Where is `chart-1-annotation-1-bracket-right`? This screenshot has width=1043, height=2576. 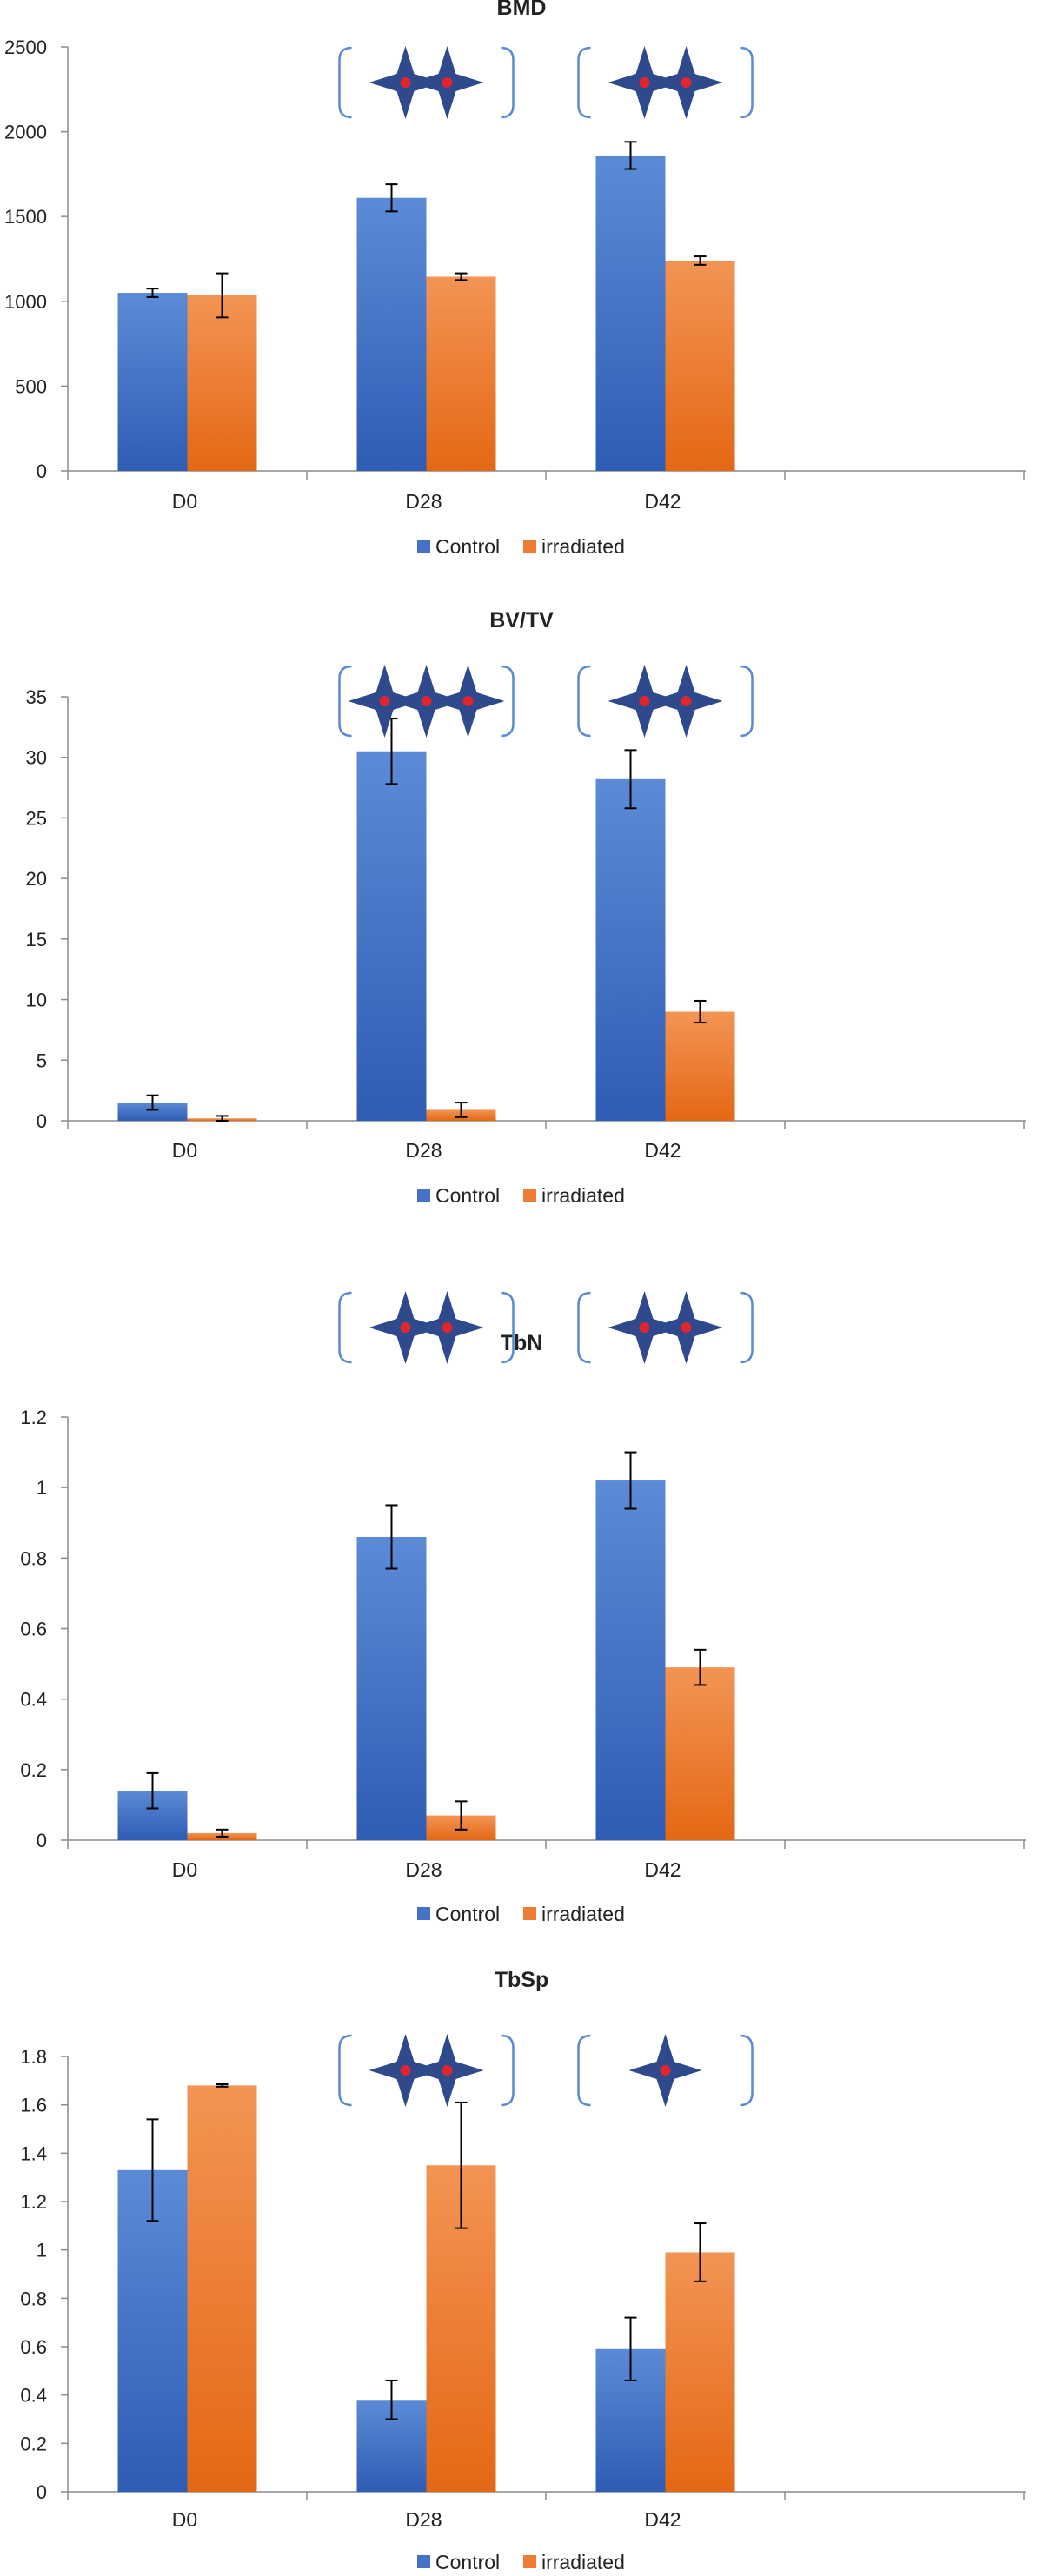 chart-1-annotation-1-bracket-right is located at coordinates (747, 701).